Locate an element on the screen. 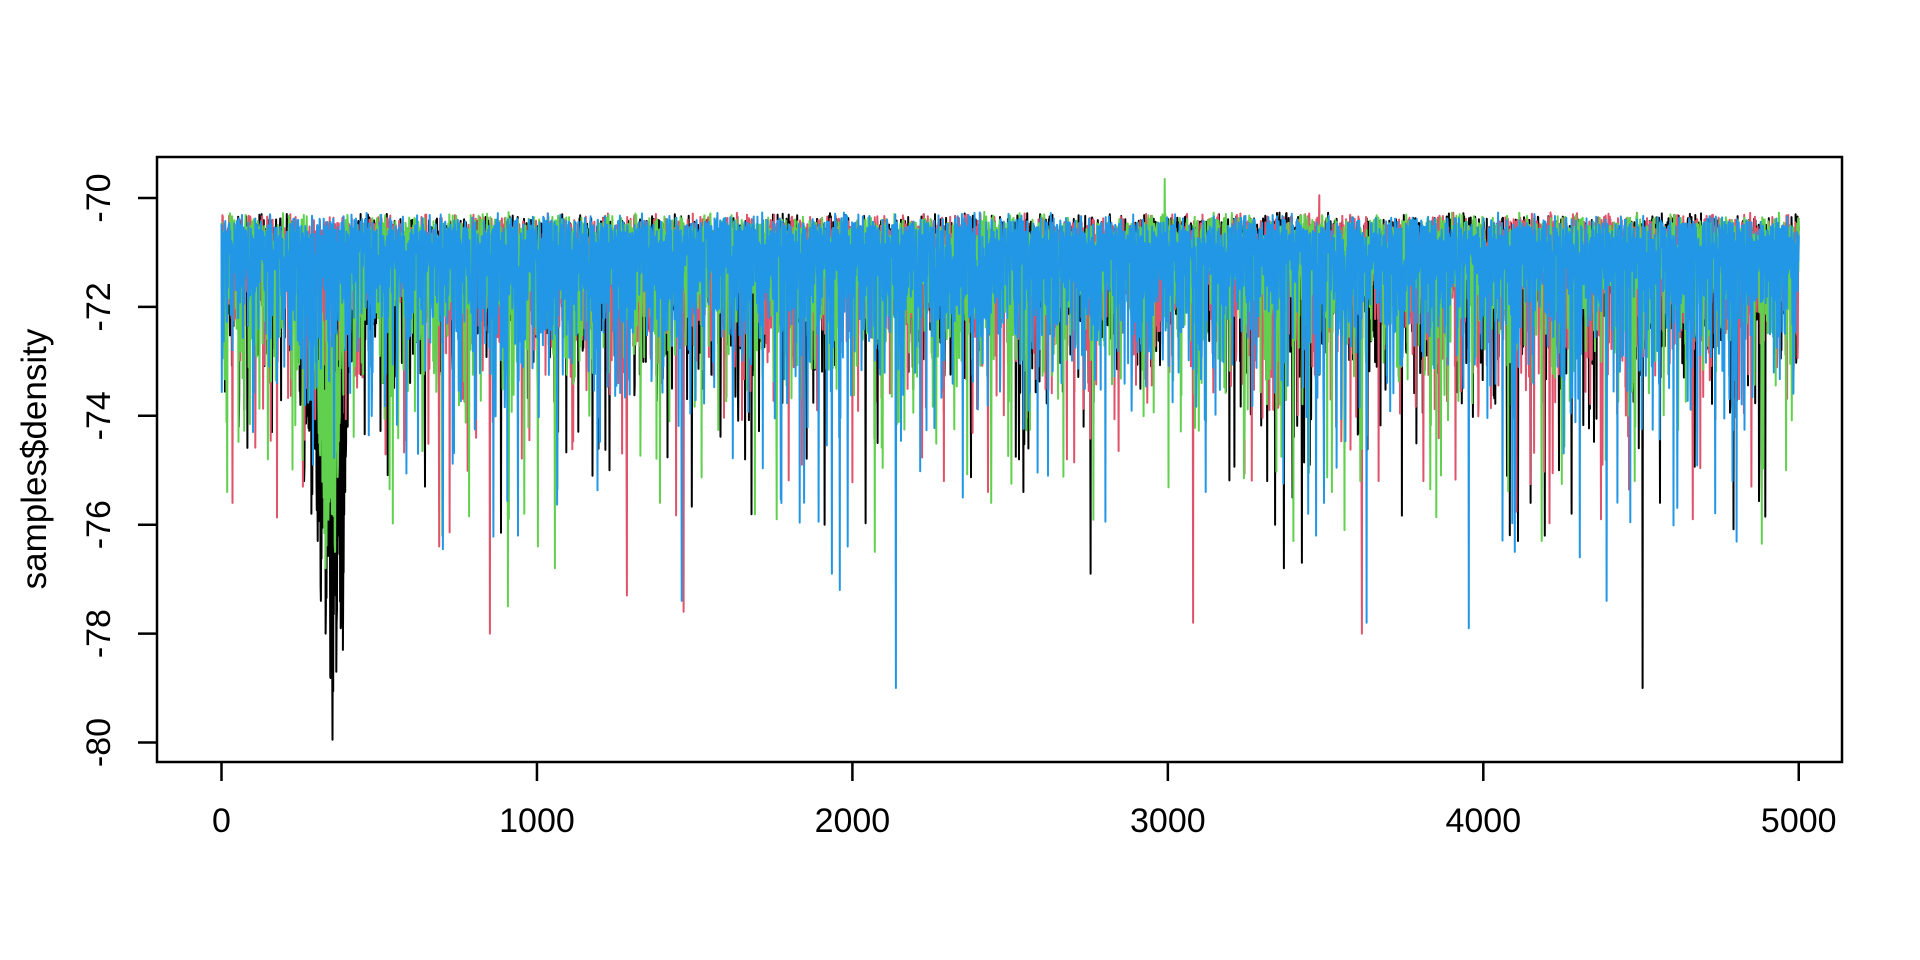 This screenshot has width=1920, height=960. x-axis: 0 1000 2000 3000 4000 5000 is located at coordinates (1024, 801).